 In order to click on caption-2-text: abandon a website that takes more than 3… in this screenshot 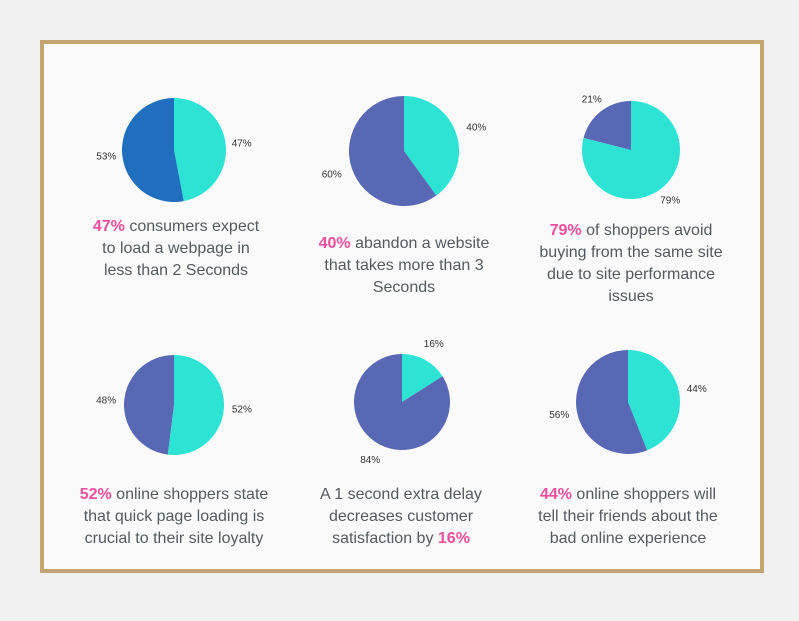, I will do `click(407, 265)`.